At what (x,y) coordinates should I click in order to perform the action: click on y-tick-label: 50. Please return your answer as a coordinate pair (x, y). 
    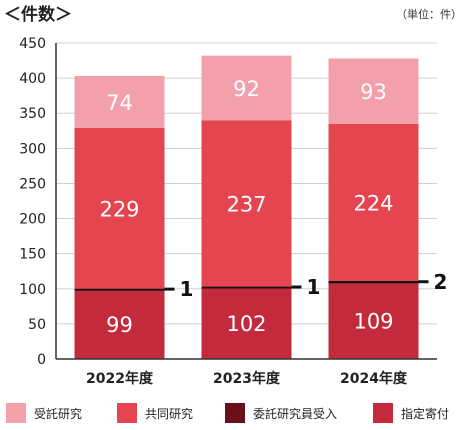
    Looking at the image, I should click on (37, 325).